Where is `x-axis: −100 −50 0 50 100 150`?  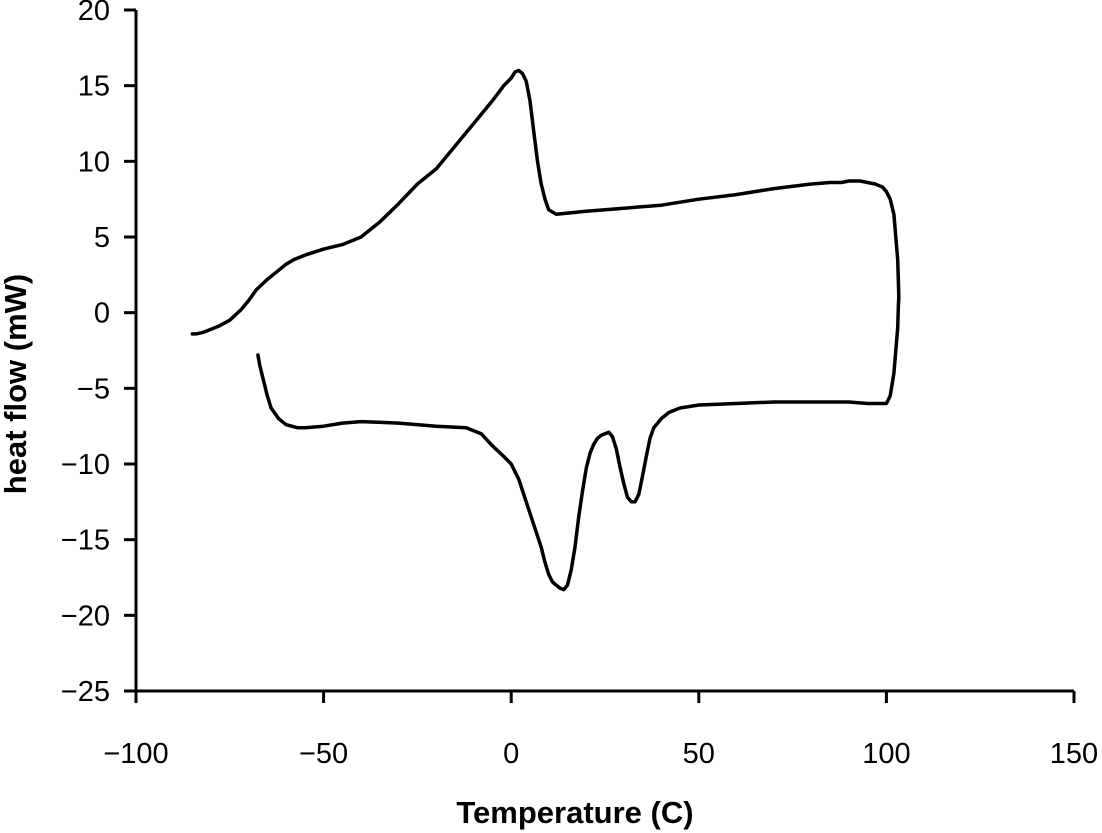 x-axis: −100 −50 0 50 100 150 is located at coordinates (600, 729).